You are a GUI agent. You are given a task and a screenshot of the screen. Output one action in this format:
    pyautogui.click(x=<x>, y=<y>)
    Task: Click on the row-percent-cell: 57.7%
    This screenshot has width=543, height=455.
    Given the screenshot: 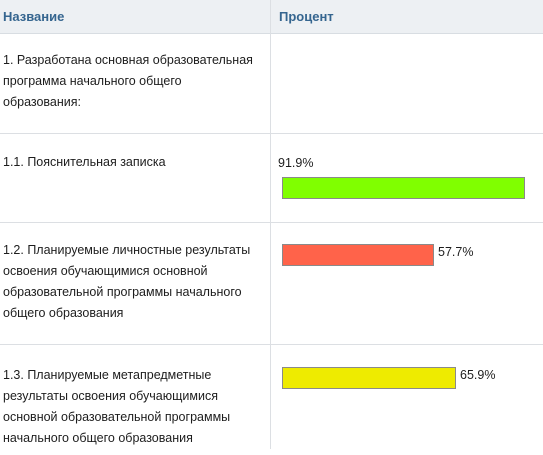 What is the action you would take?
    pyautogui.click(x=407, y=283)
    